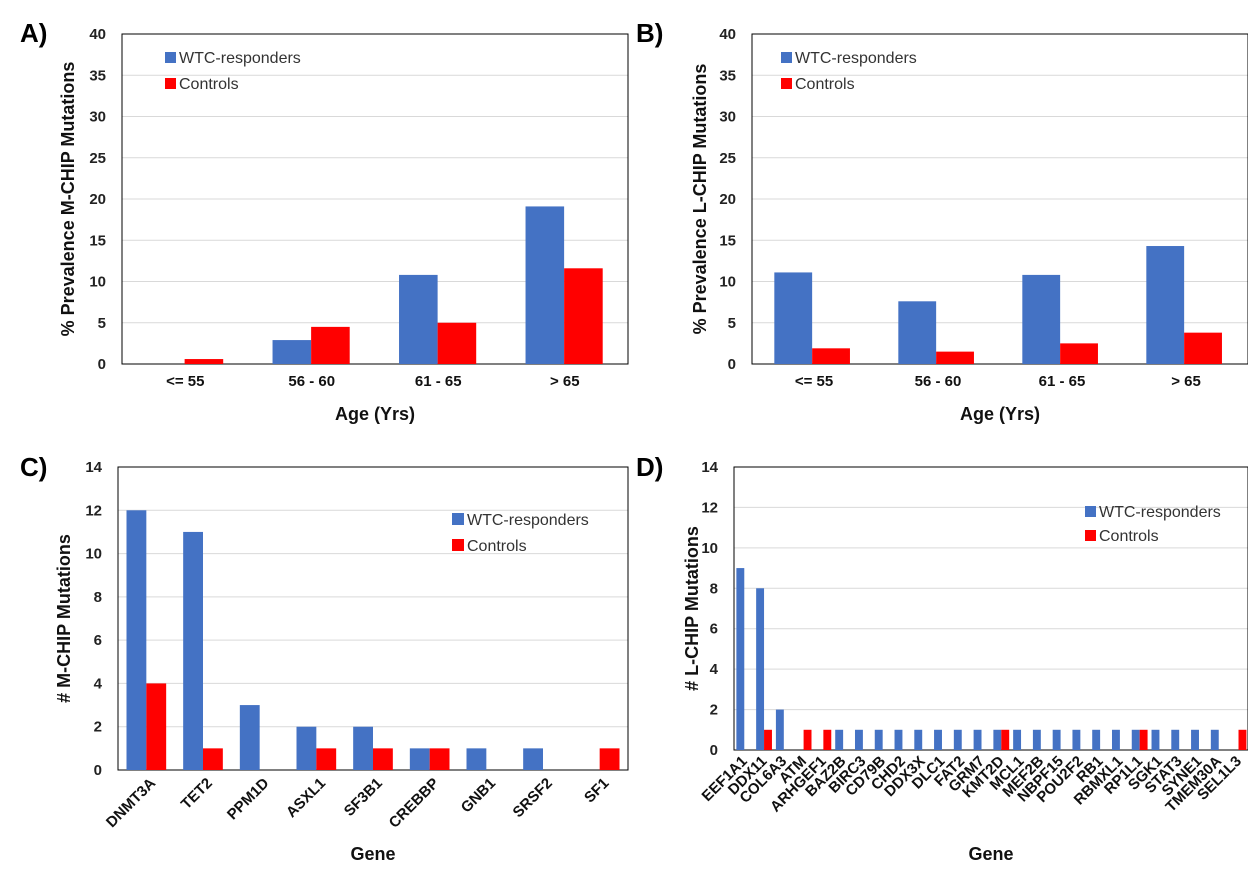 Image resolution: width=1248 pixels, height=871 pixels. Describe the element at coordinates (248, 799) in the screenshot. I see `x-category-label: PPM1D` at that location.